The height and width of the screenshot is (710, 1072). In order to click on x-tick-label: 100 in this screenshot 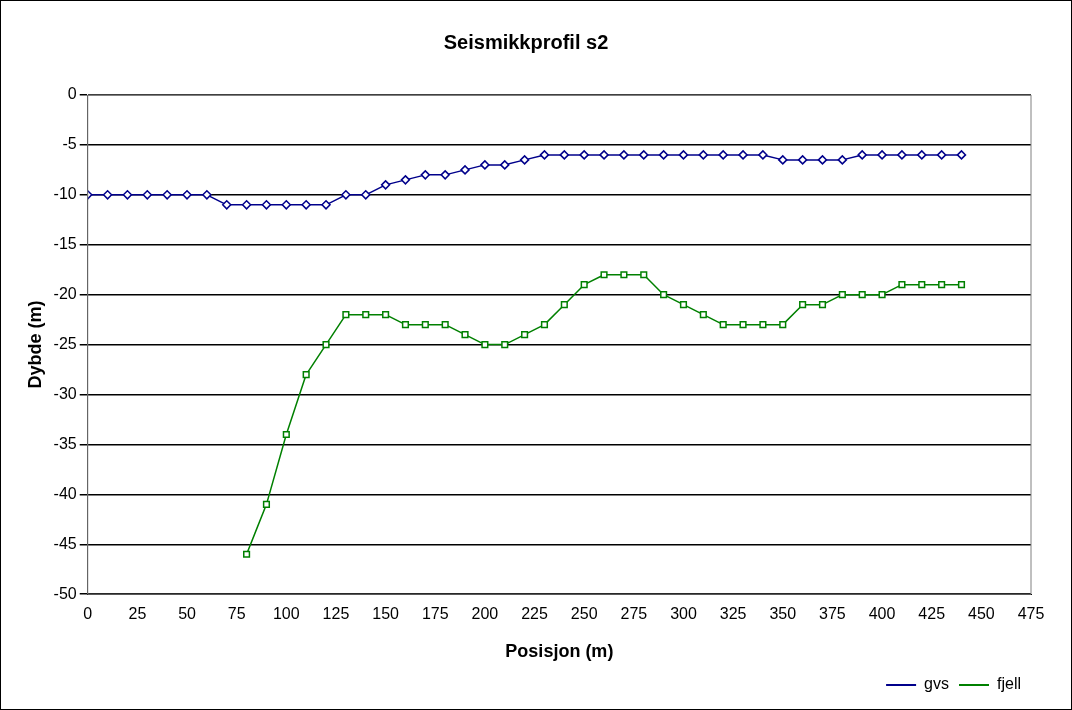, I will do `click(286, 614)`.